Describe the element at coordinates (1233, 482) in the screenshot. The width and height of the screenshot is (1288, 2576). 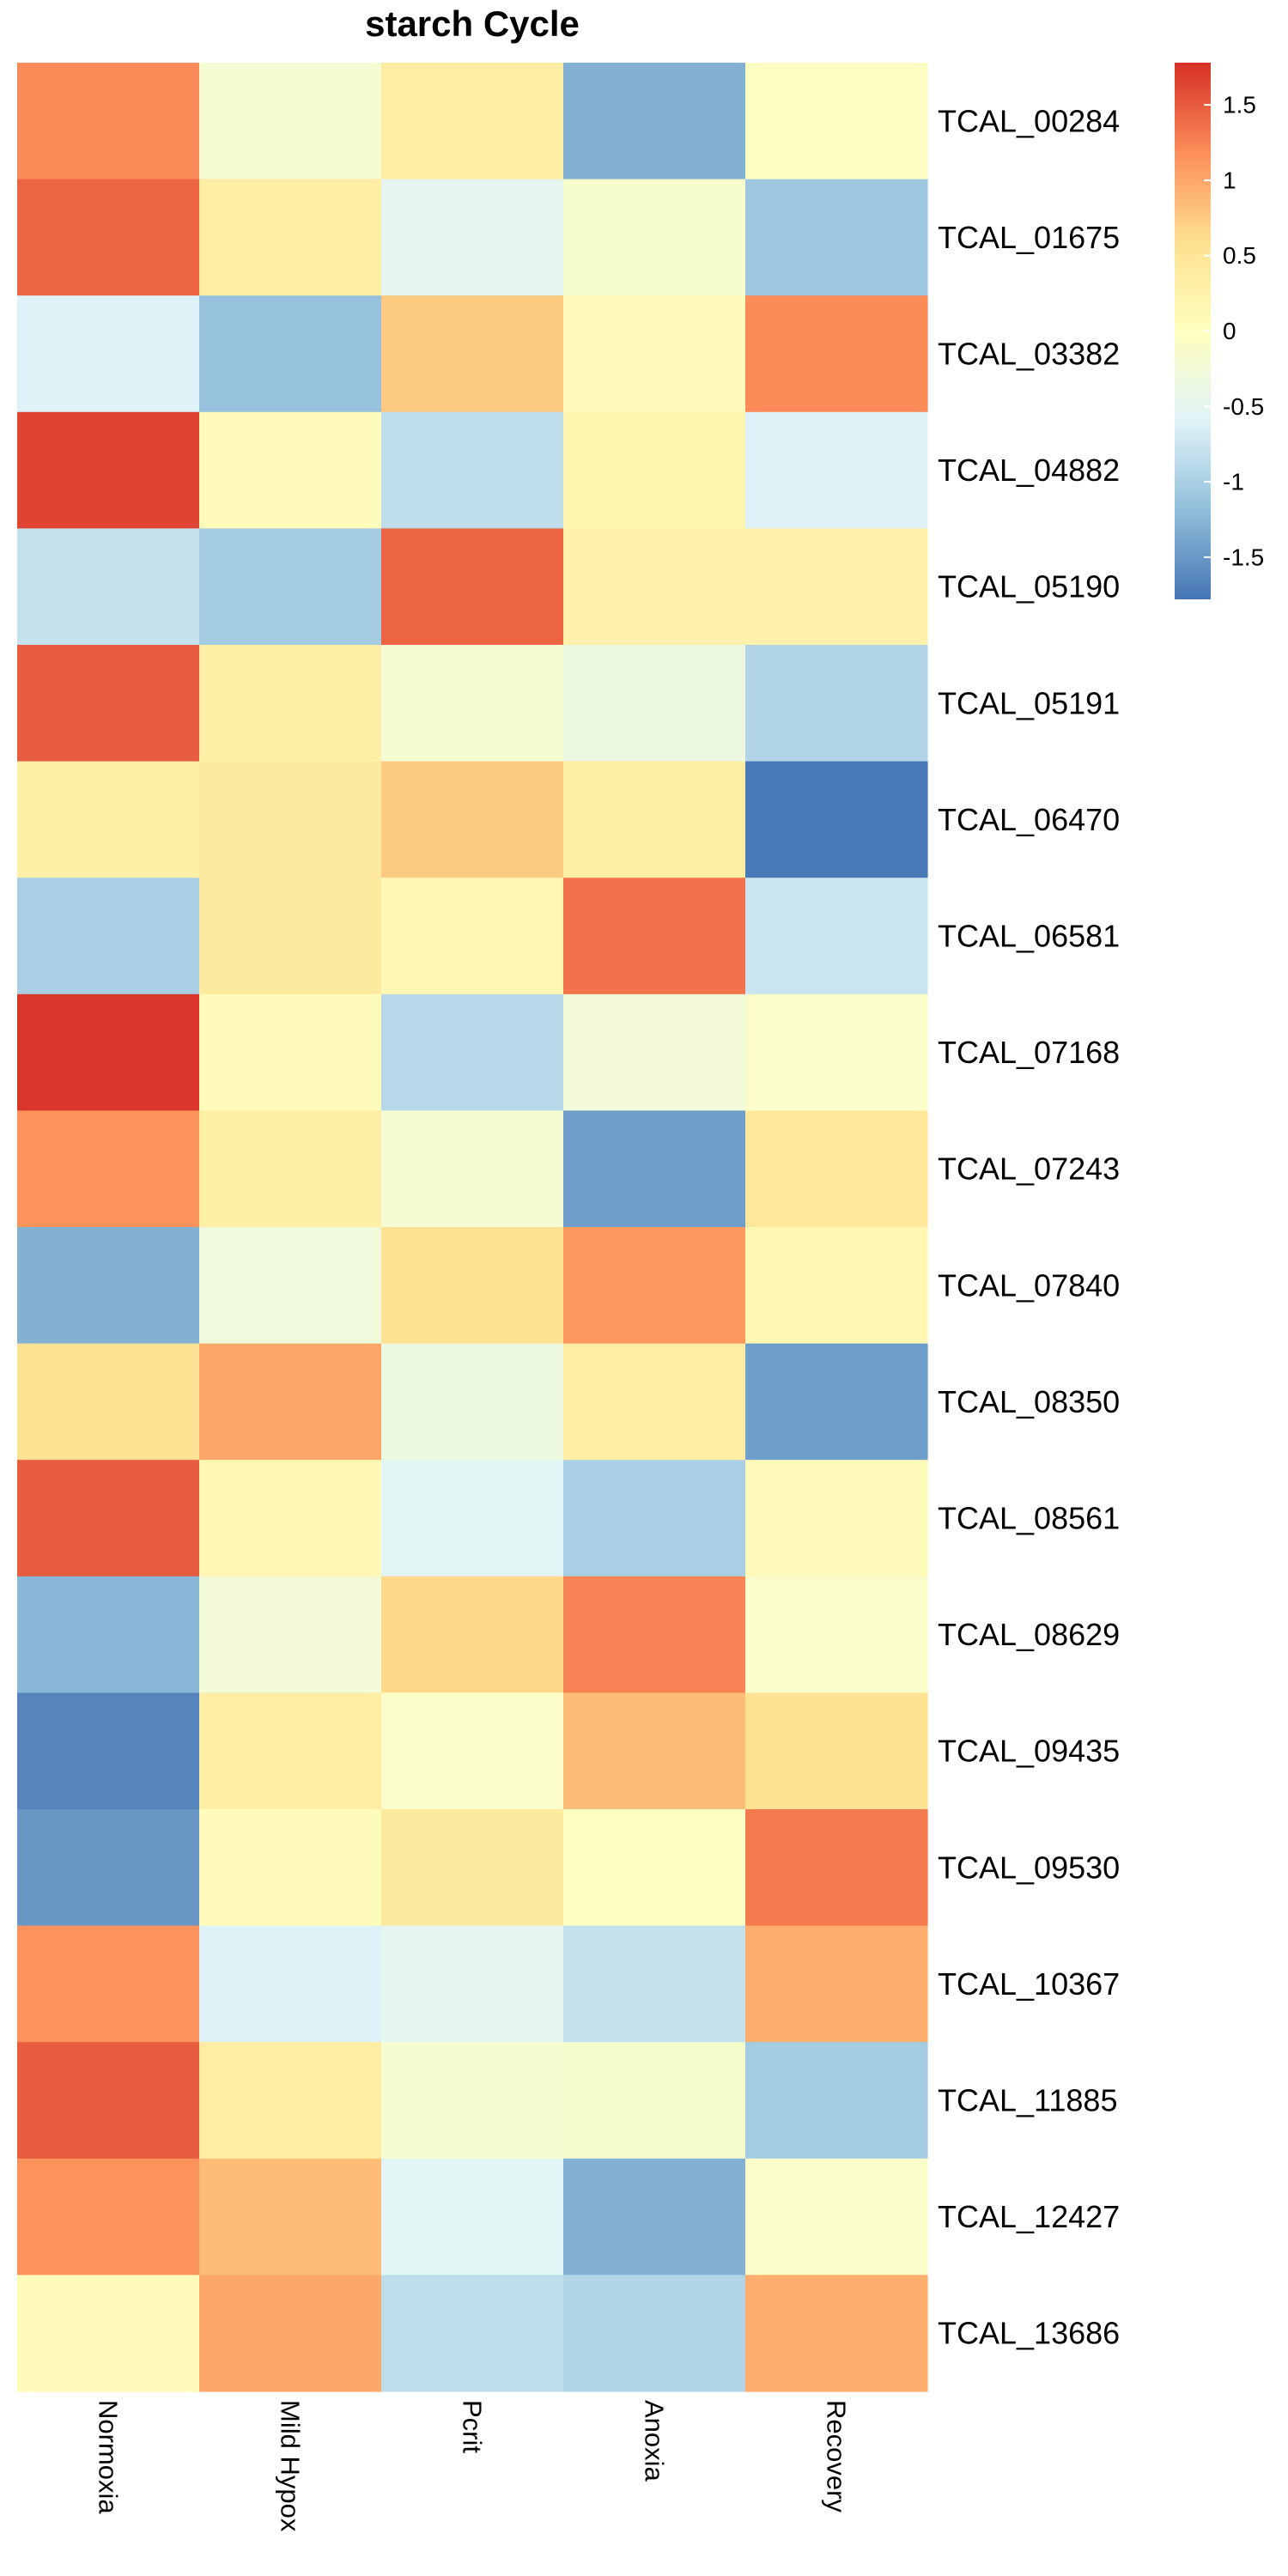
I see `colorbar-tick-label: -1` at that location.